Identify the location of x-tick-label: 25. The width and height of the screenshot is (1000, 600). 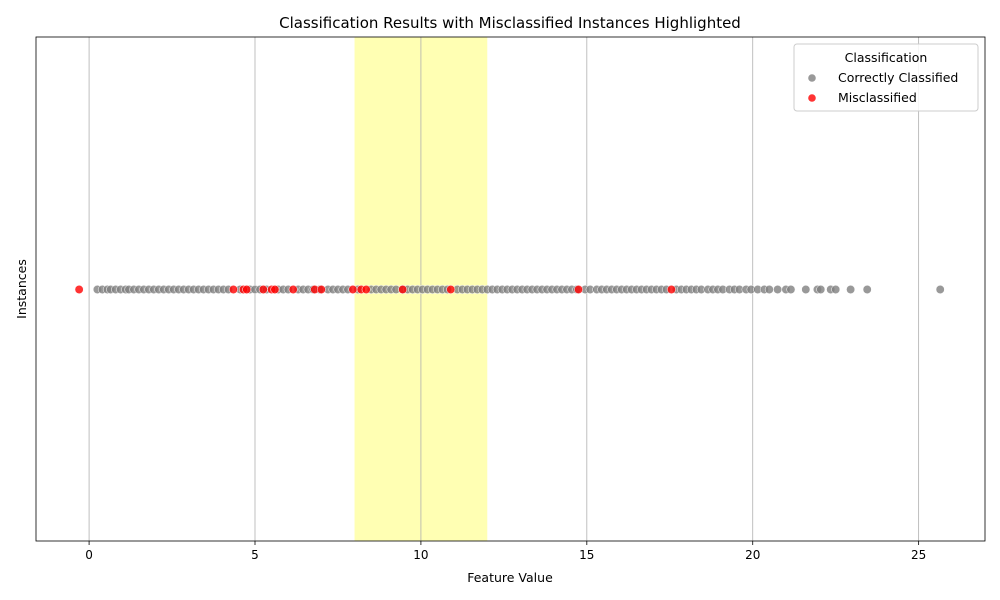
(918, 555).